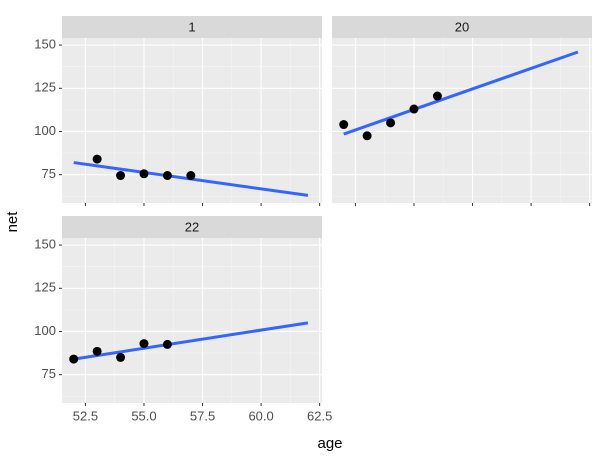 This screenshot has width=609, height=465. Describe the element at coordinates (319, 415) in the screenshot. I see `x-tick-label: 62.5` at that location.